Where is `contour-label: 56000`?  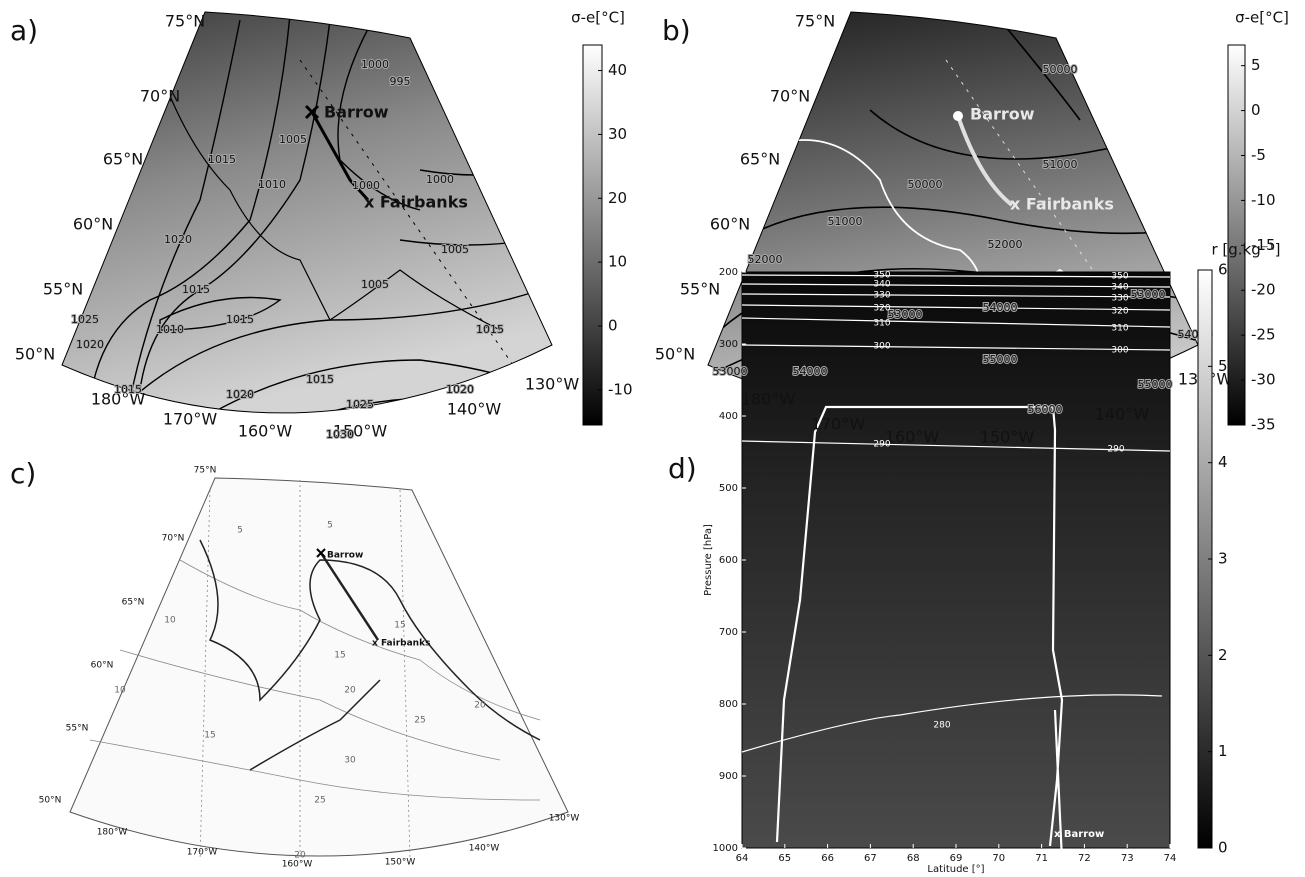 contour-label: 56000 is located at coordinates (1045, 409).